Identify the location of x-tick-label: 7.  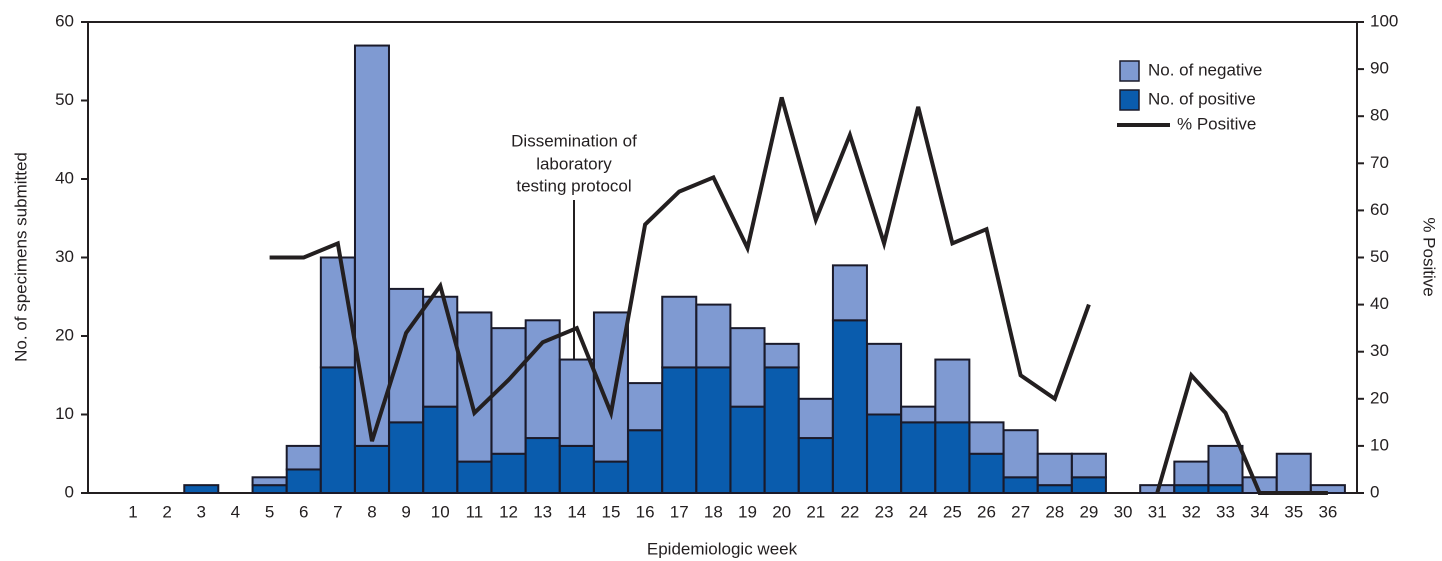
(337, 511).